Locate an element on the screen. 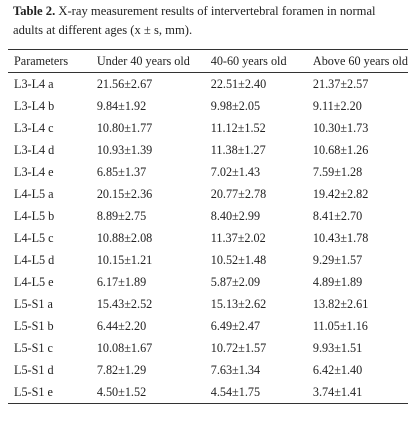  parameter-cell: L4-L5 c is located at coordinates (34, 238).